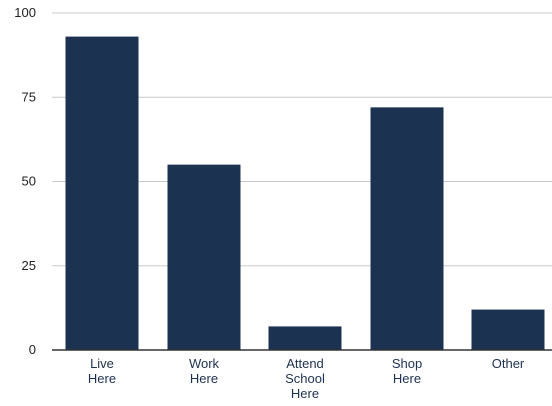  I want to click on x-category-label-line: School, so click(305, 378).